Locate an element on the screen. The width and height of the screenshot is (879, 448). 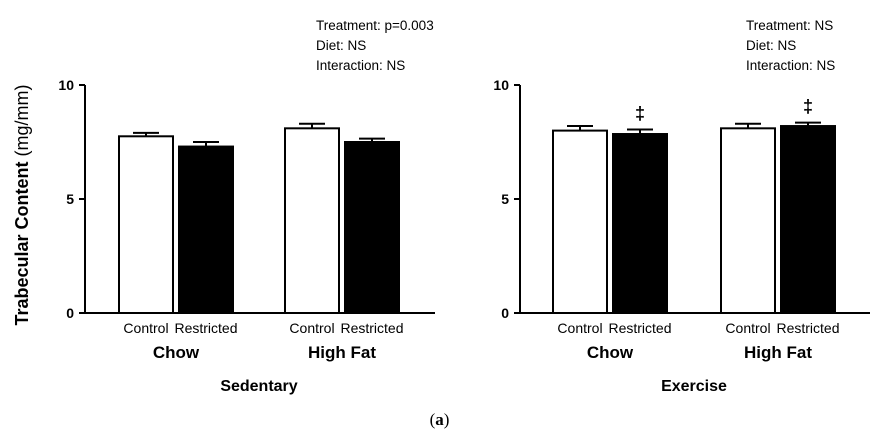
y-axis-label: Trabecular Content (mg/mm) is located at coordinates (22, 204).